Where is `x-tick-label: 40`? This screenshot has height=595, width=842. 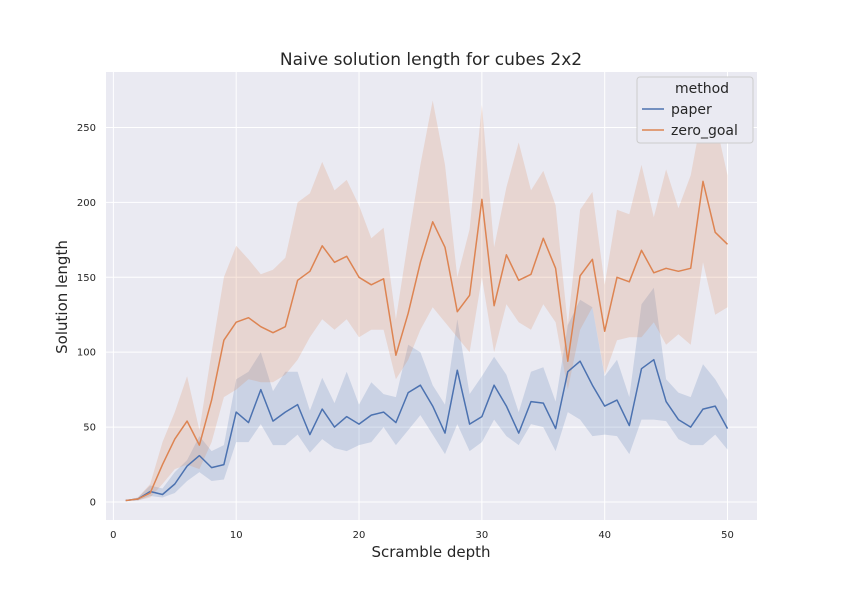
x-tick-label: 40 is located at coordinates (604, 535).